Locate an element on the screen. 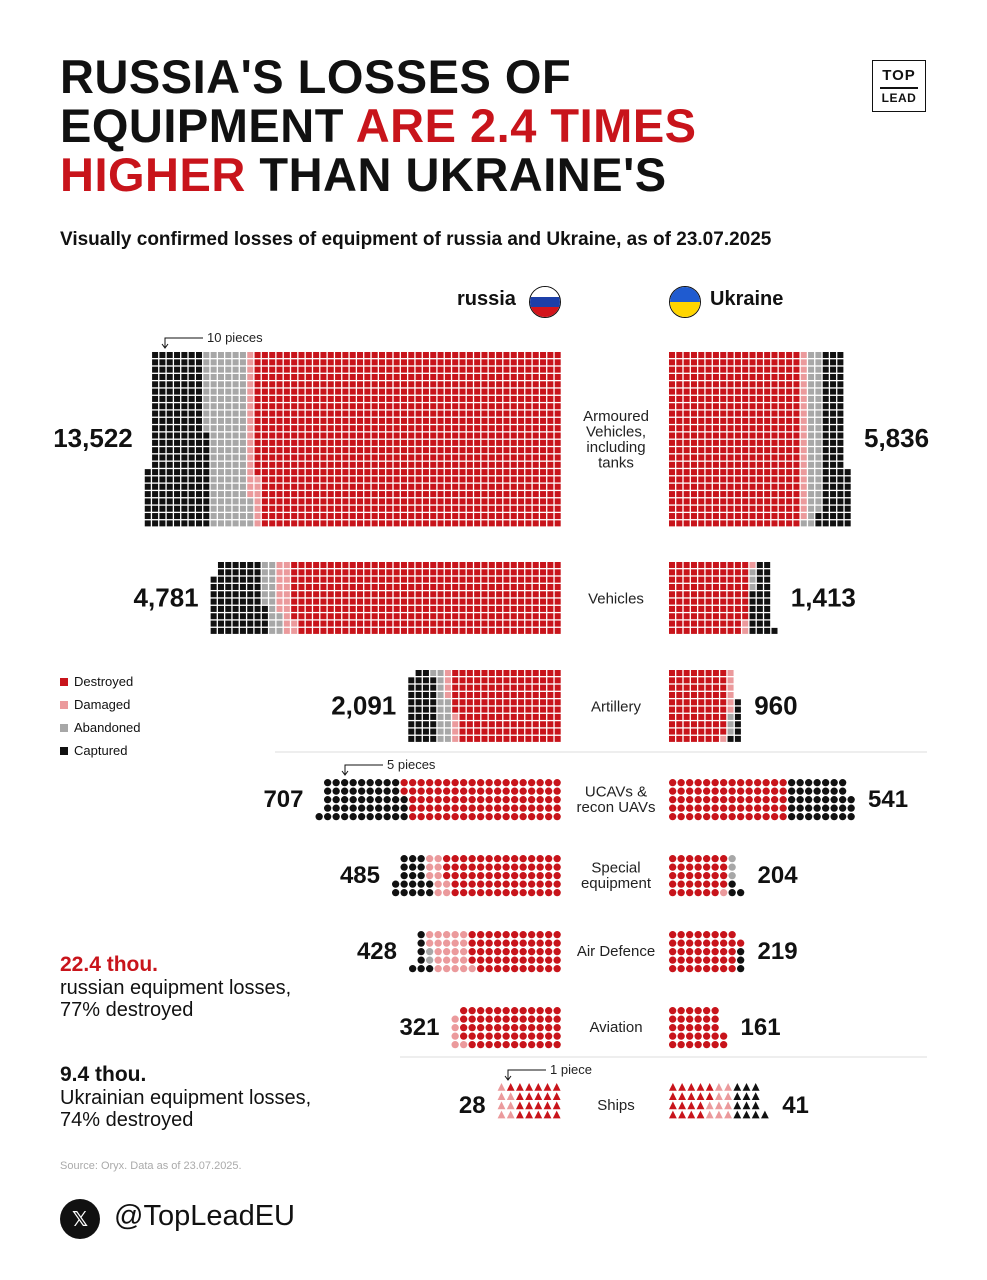  category-label: Ships is located at coordinates (616, 1105).